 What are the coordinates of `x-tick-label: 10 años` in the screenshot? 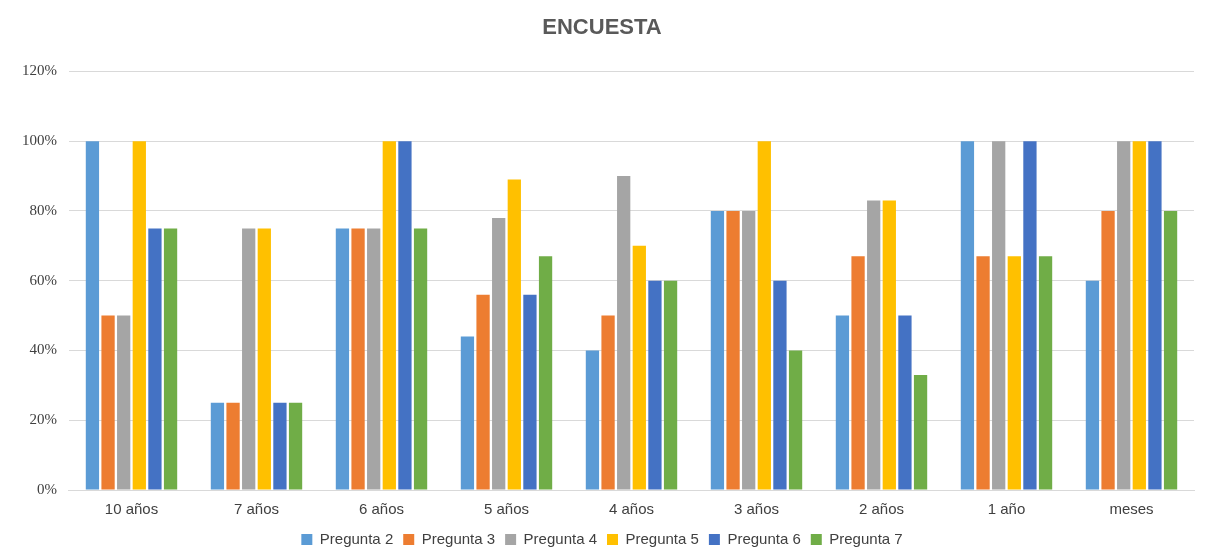 It's located at (131, 509).